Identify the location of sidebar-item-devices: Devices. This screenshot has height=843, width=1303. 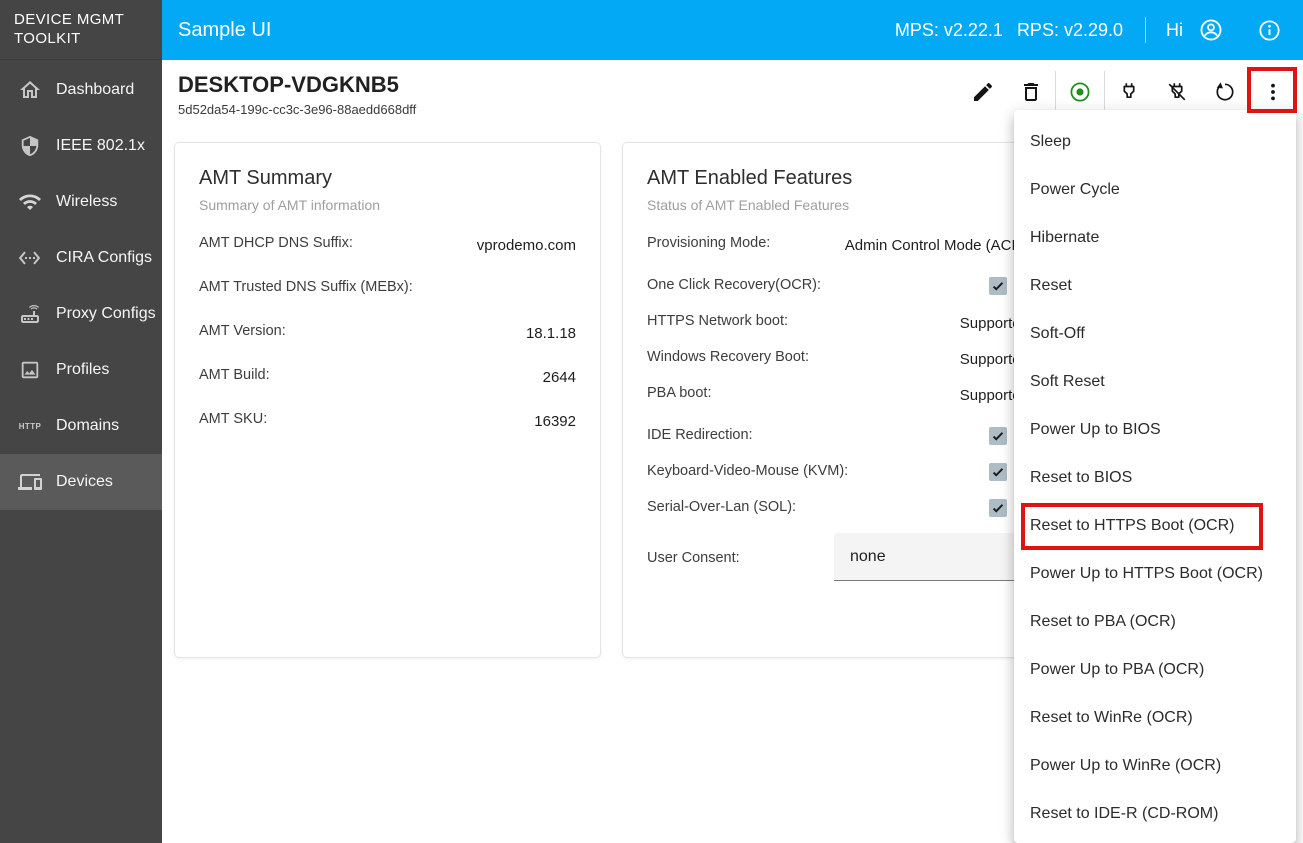
(81, 482).